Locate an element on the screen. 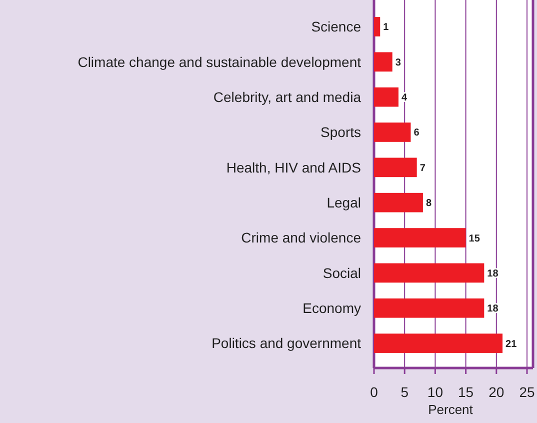  y-tick-label: Economy is located at coordinates (331, 308).